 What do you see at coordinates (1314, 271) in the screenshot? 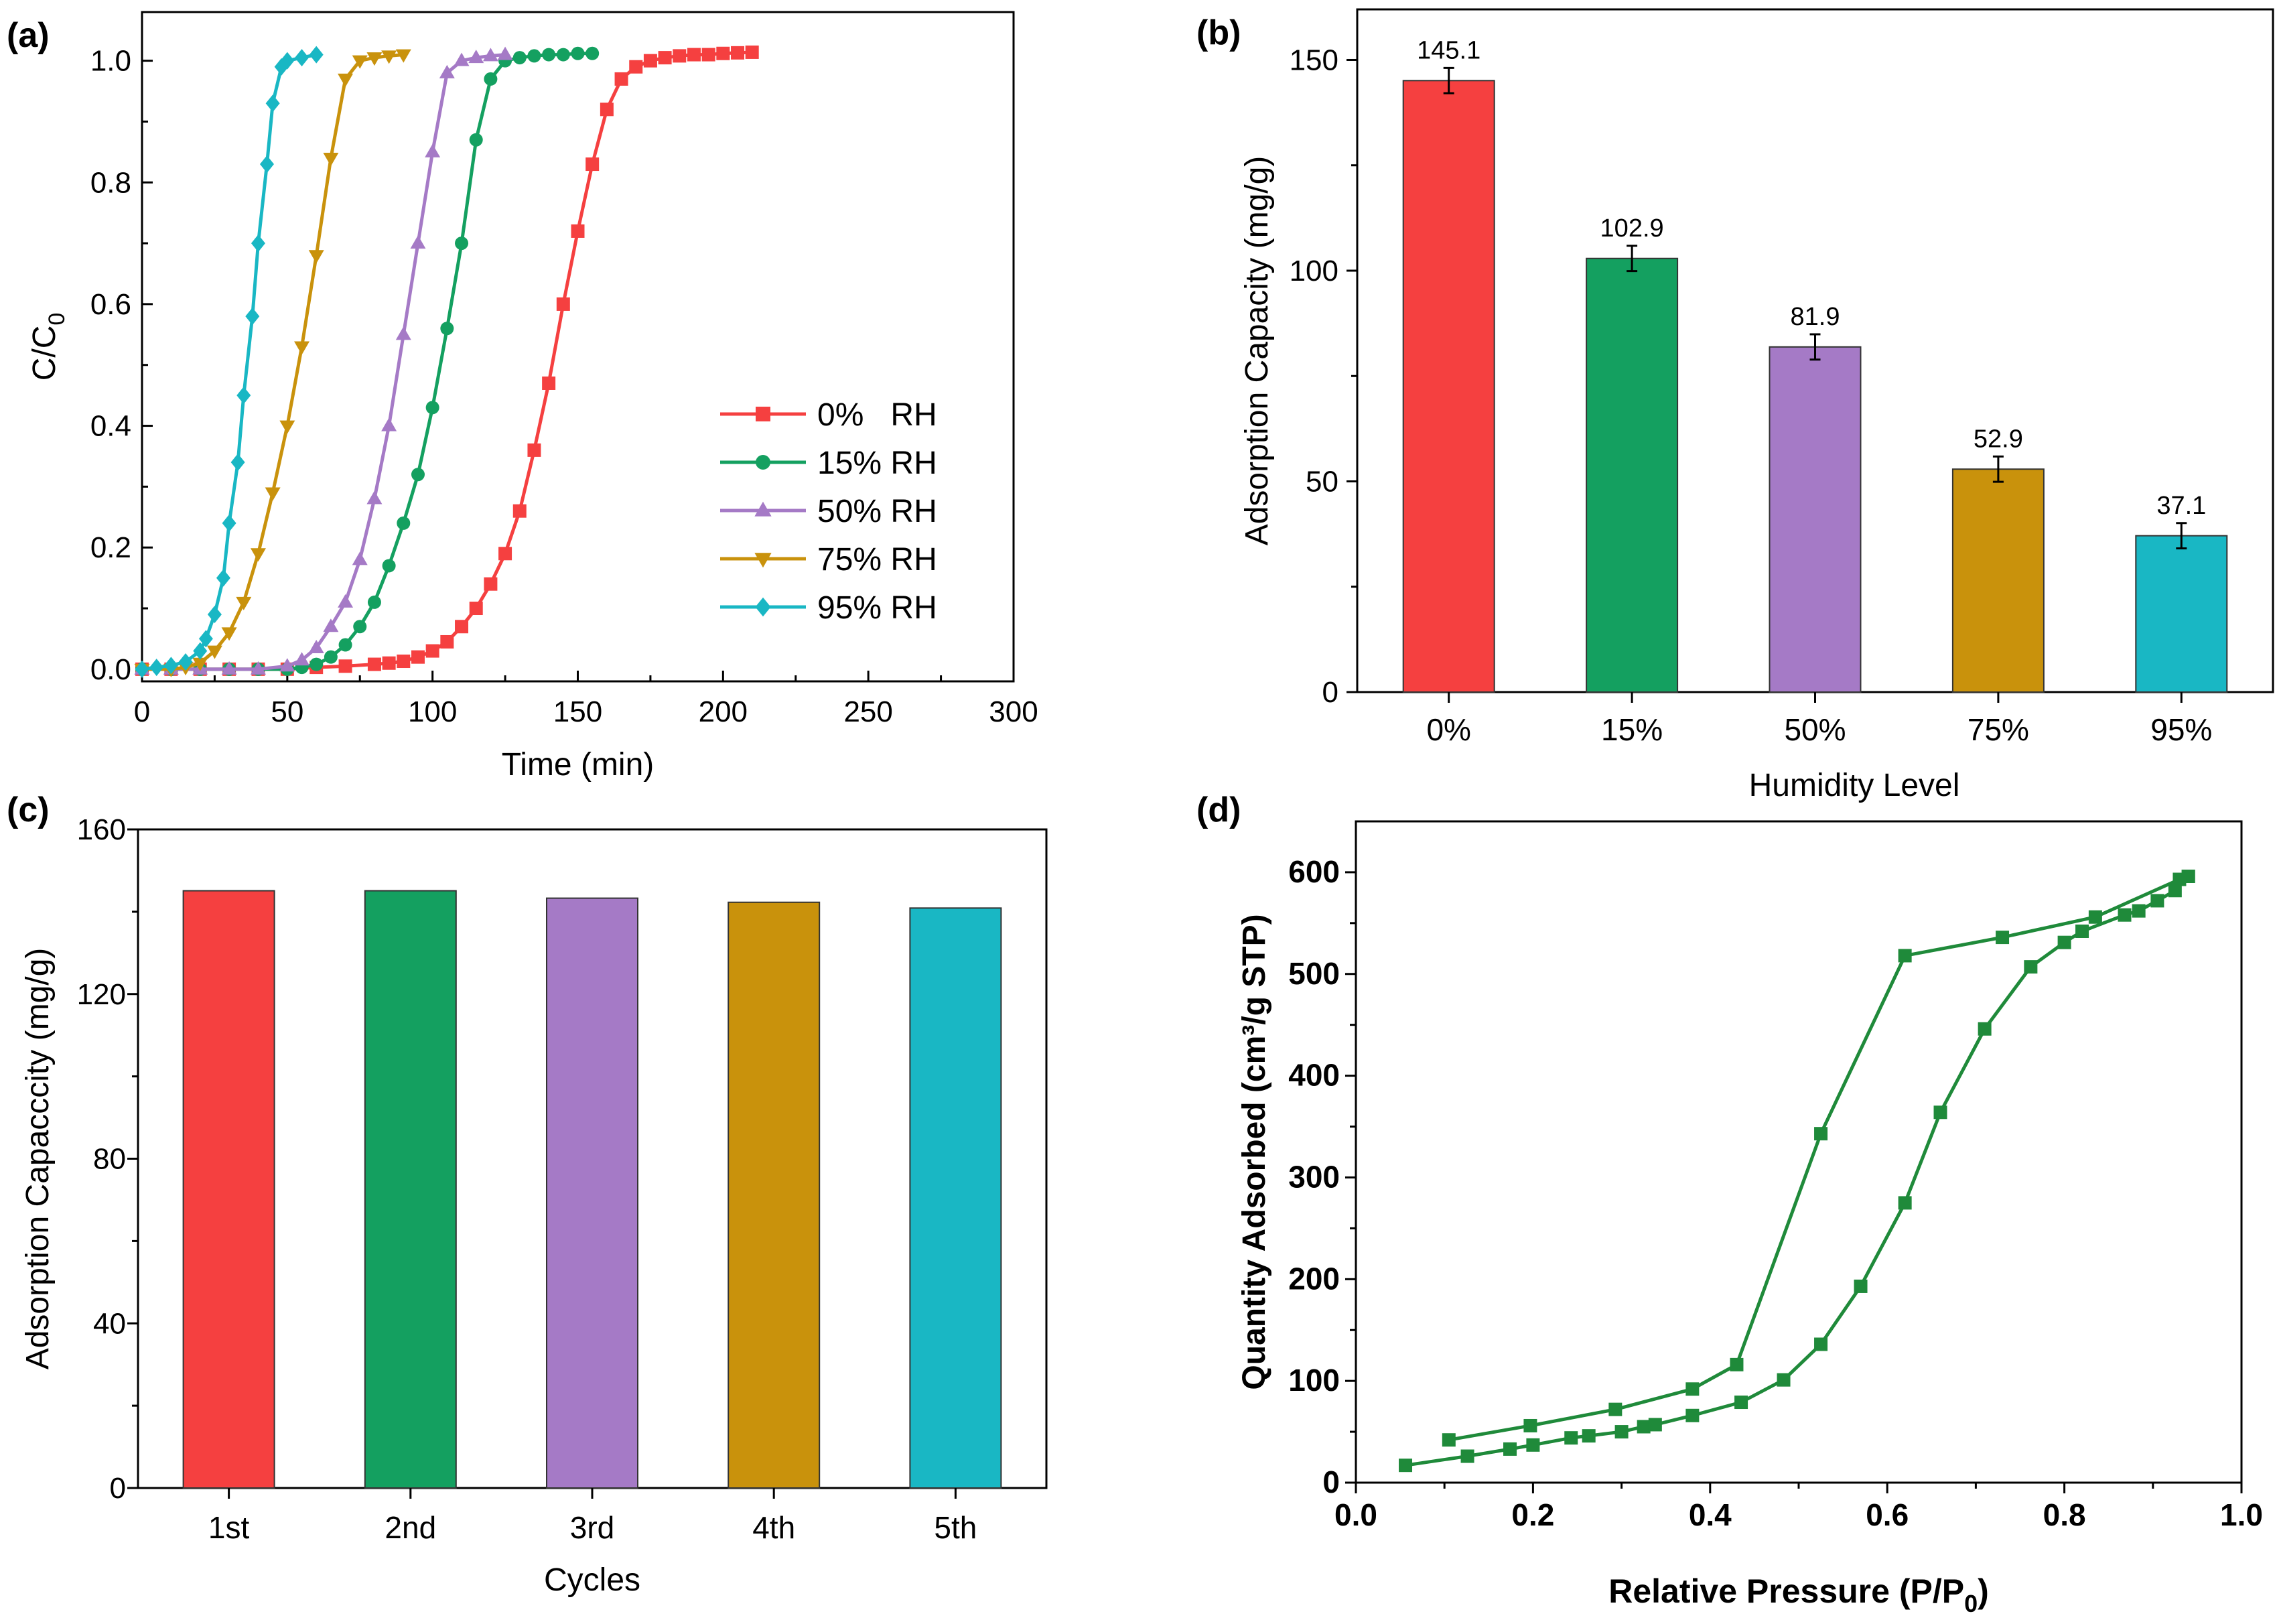
I see `y-tick-label: 100` at bounding box center [1314, 271].